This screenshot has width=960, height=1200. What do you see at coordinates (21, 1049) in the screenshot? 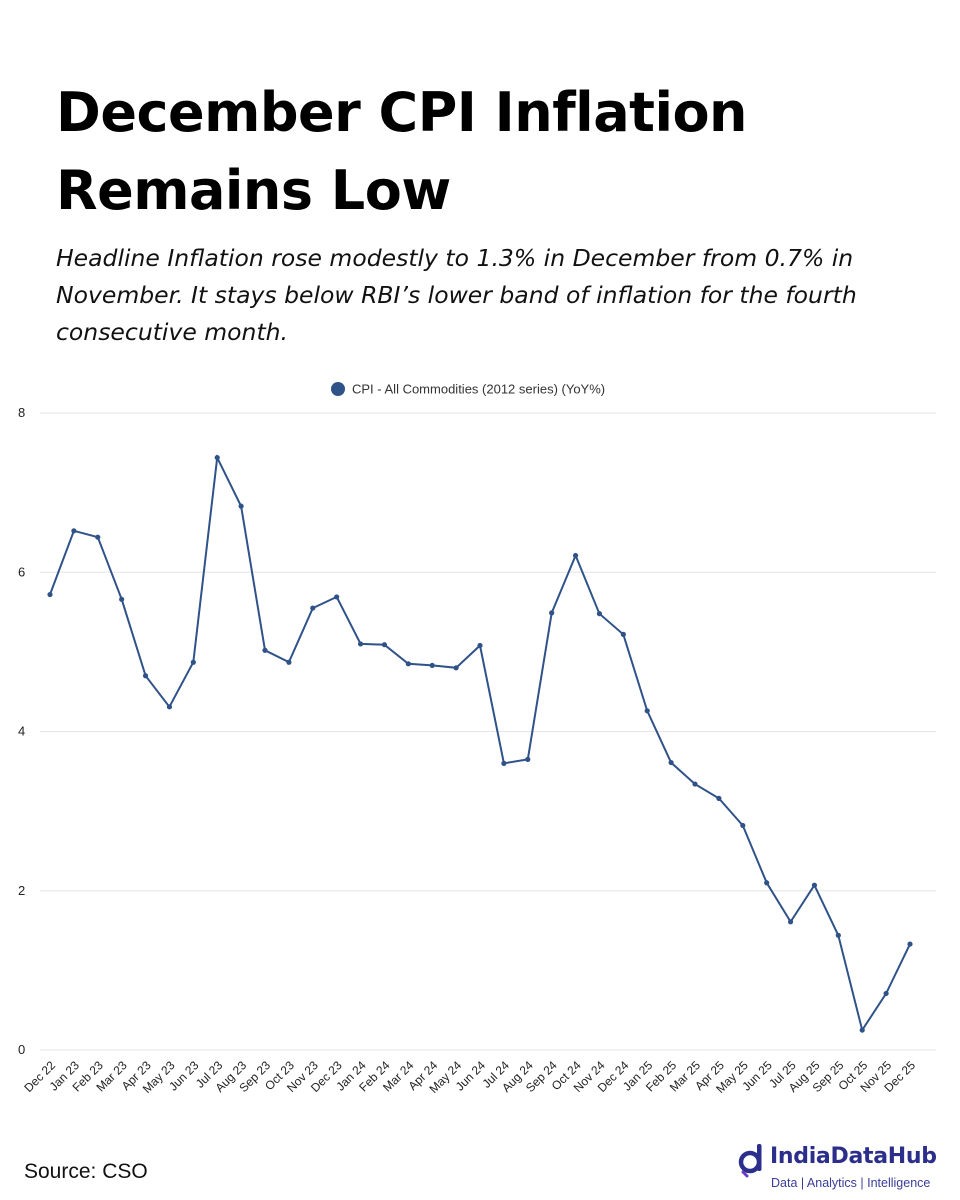
I see `y-tick-label: 0` at bounding box center [21, 1049].